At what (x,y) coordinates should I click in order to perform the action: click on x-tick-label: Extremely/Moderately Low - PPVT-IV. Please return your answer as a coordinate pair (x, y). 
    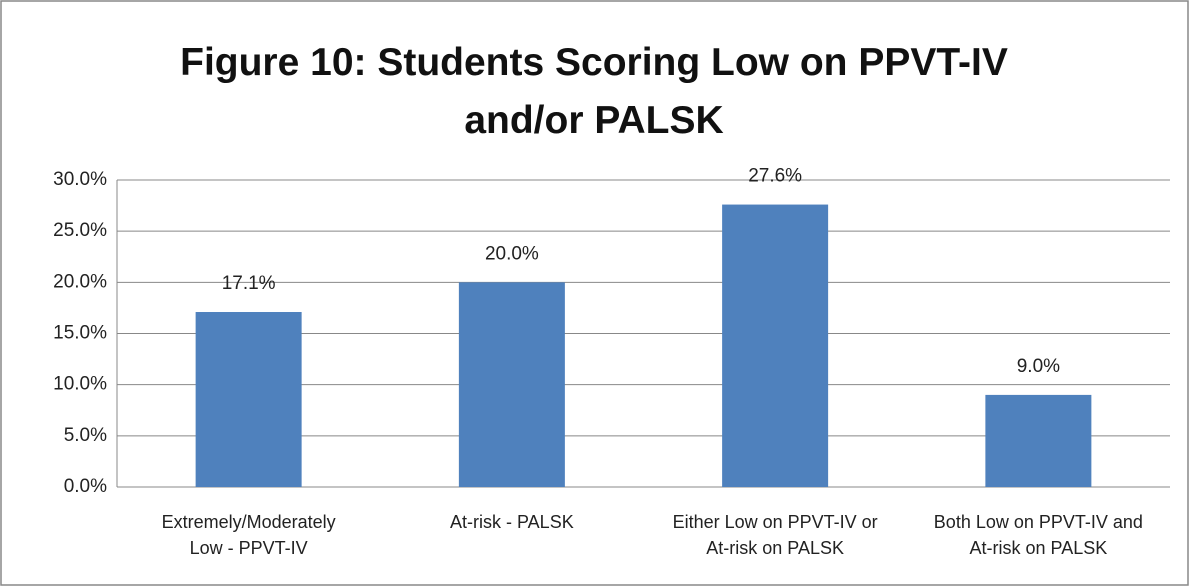
    Looking at the image, I should click on (248, 535).